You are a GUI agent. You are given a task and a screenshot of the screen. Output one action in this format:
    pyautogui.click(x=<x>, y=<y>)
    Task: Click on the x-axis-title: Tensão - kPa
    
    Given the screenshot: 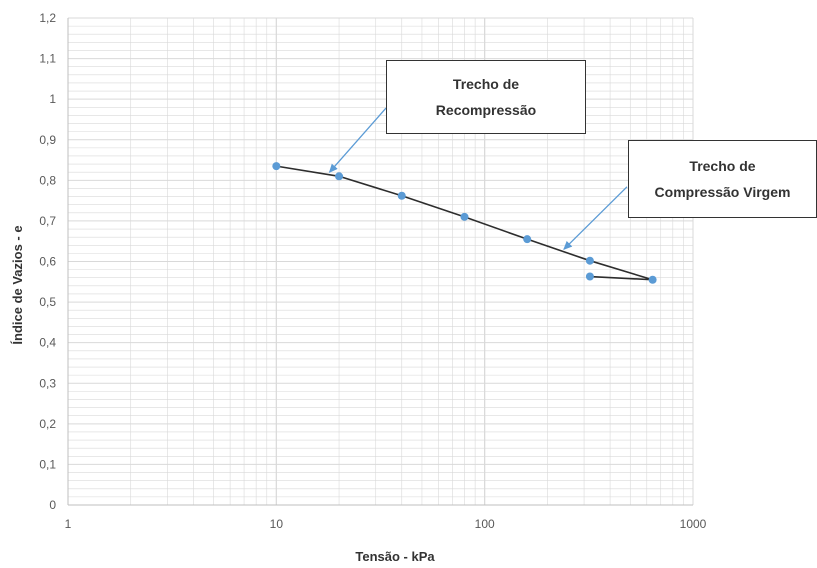 What is the action you would take?
    pyautogui.click(x=395, y=556)
    